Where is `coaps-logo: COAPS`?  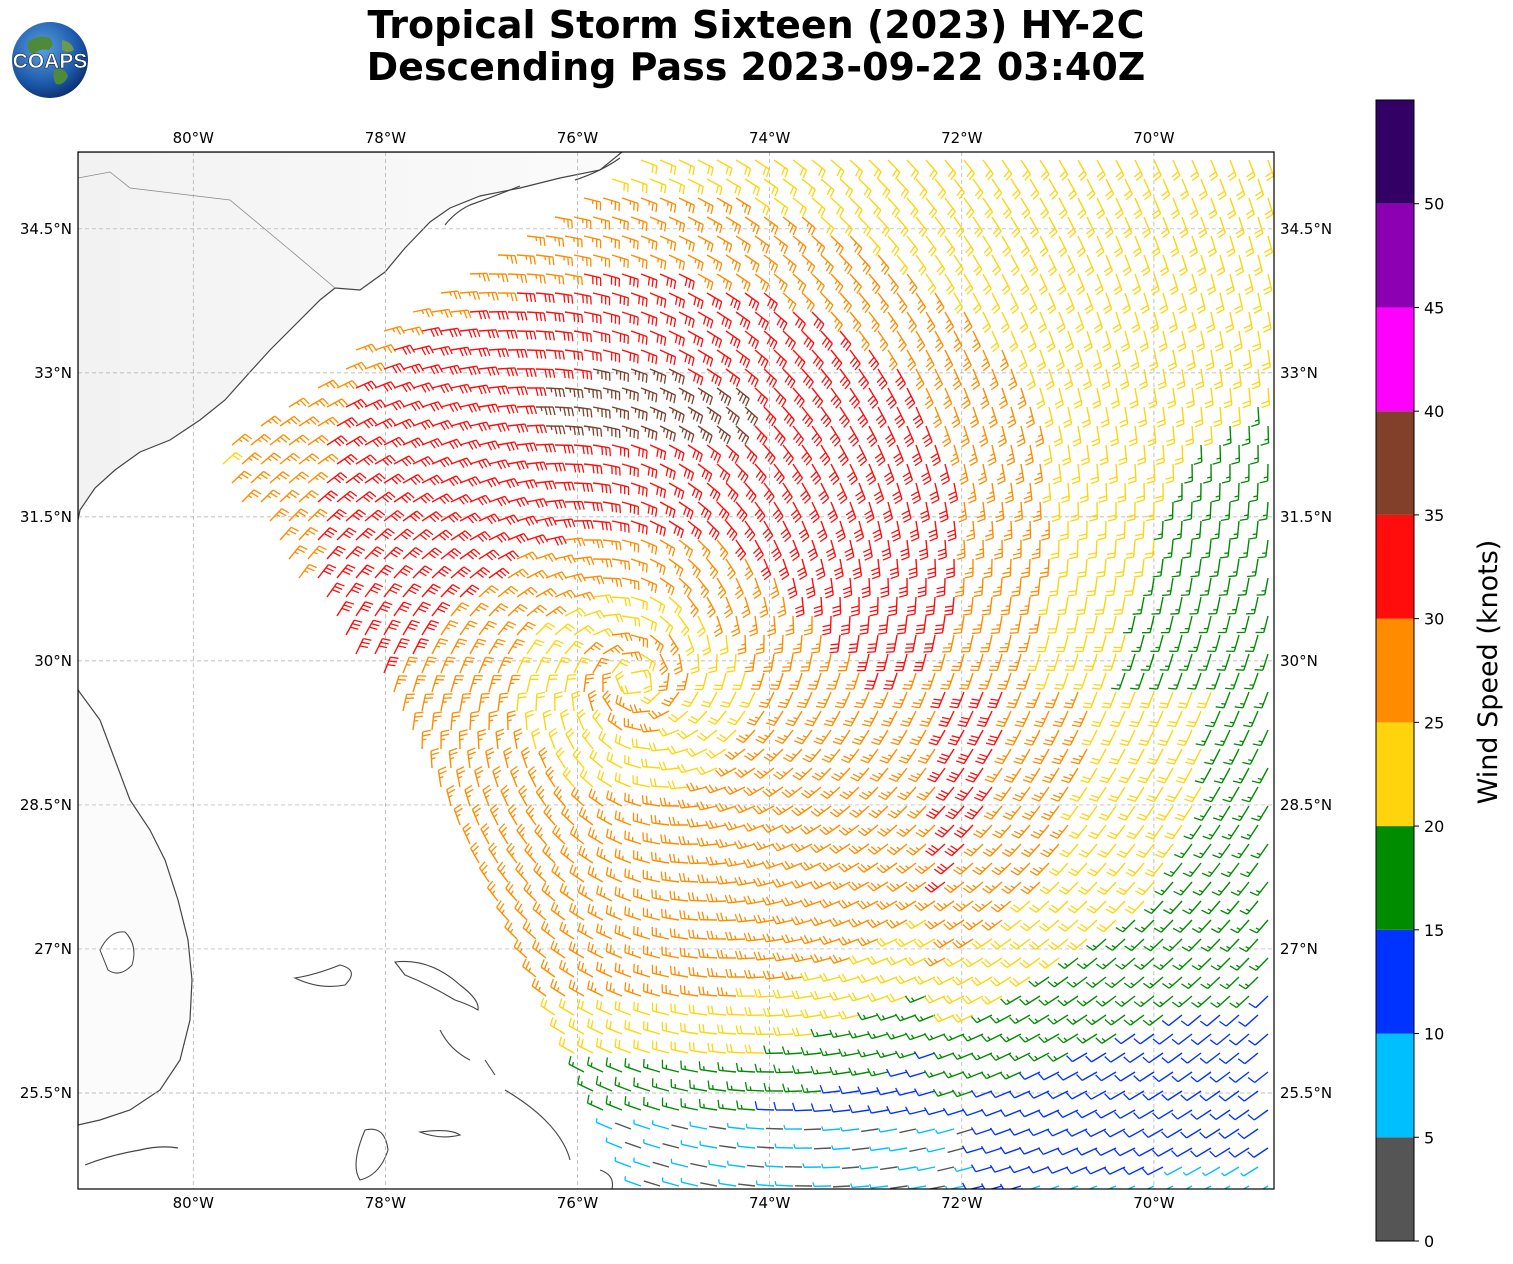 coaps-logo: COAPS is located at coordinates (50, 60).